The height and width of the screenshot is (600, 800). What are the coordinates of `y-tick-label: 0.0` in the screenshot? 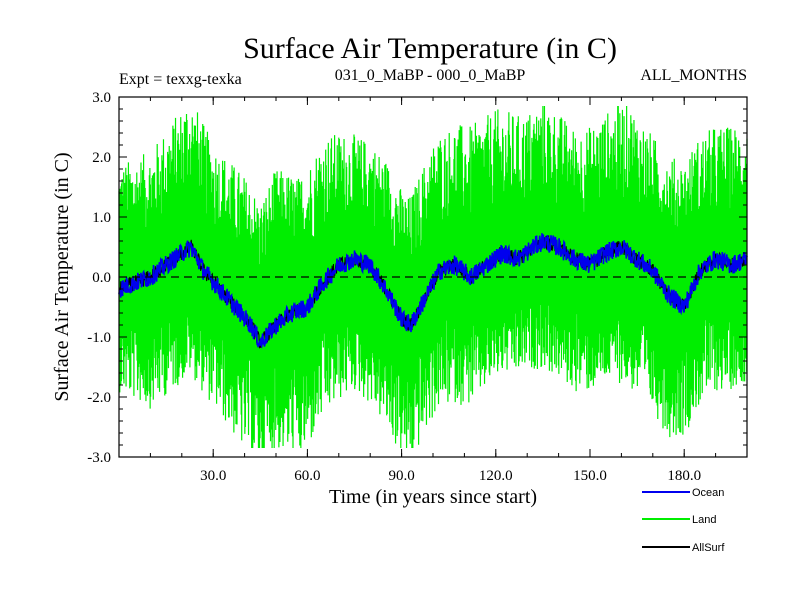 It's located at (101, 278).